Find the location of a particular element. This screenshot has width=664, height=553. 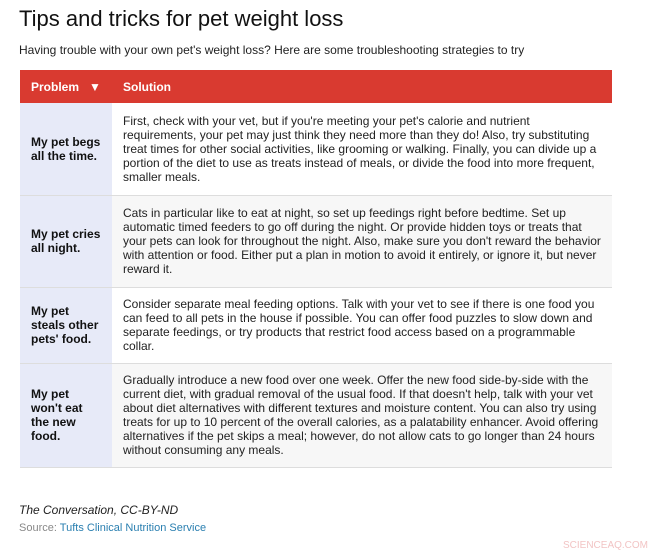

source-link: Tufts Clinical Nutrition Service is located at coordinates (133, 528).